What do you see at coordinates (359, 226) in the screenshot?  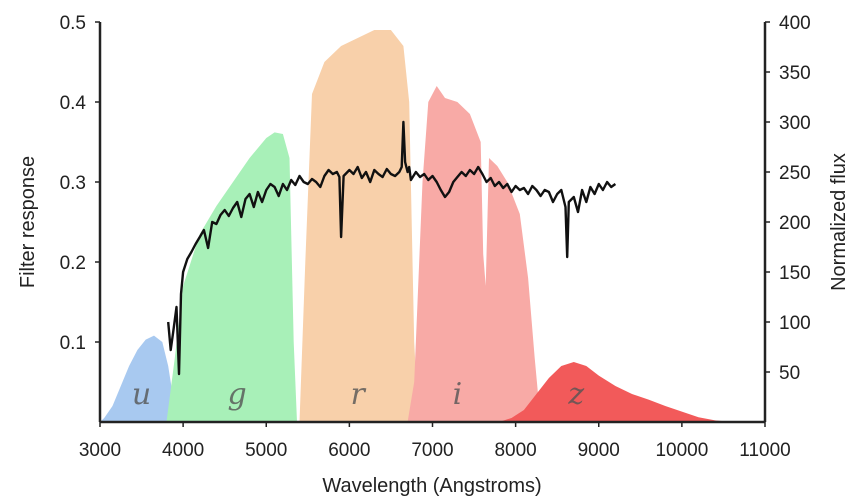 I see `filter-r-area` at bounding box center [359, 226].